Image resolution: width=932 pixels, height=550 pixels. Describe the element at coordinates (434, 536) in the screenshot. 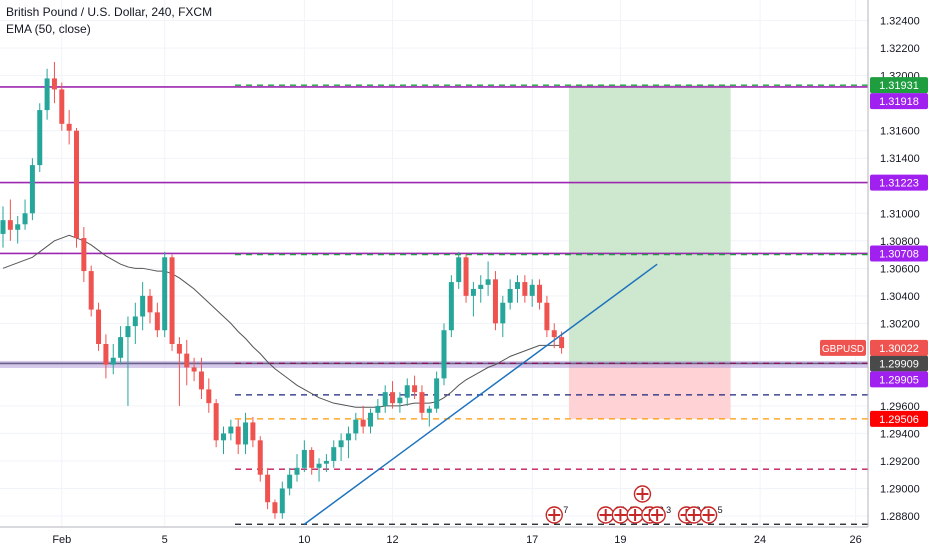

I see `time-axis: Feb 5 10 12 17 19 24 26` at that location.